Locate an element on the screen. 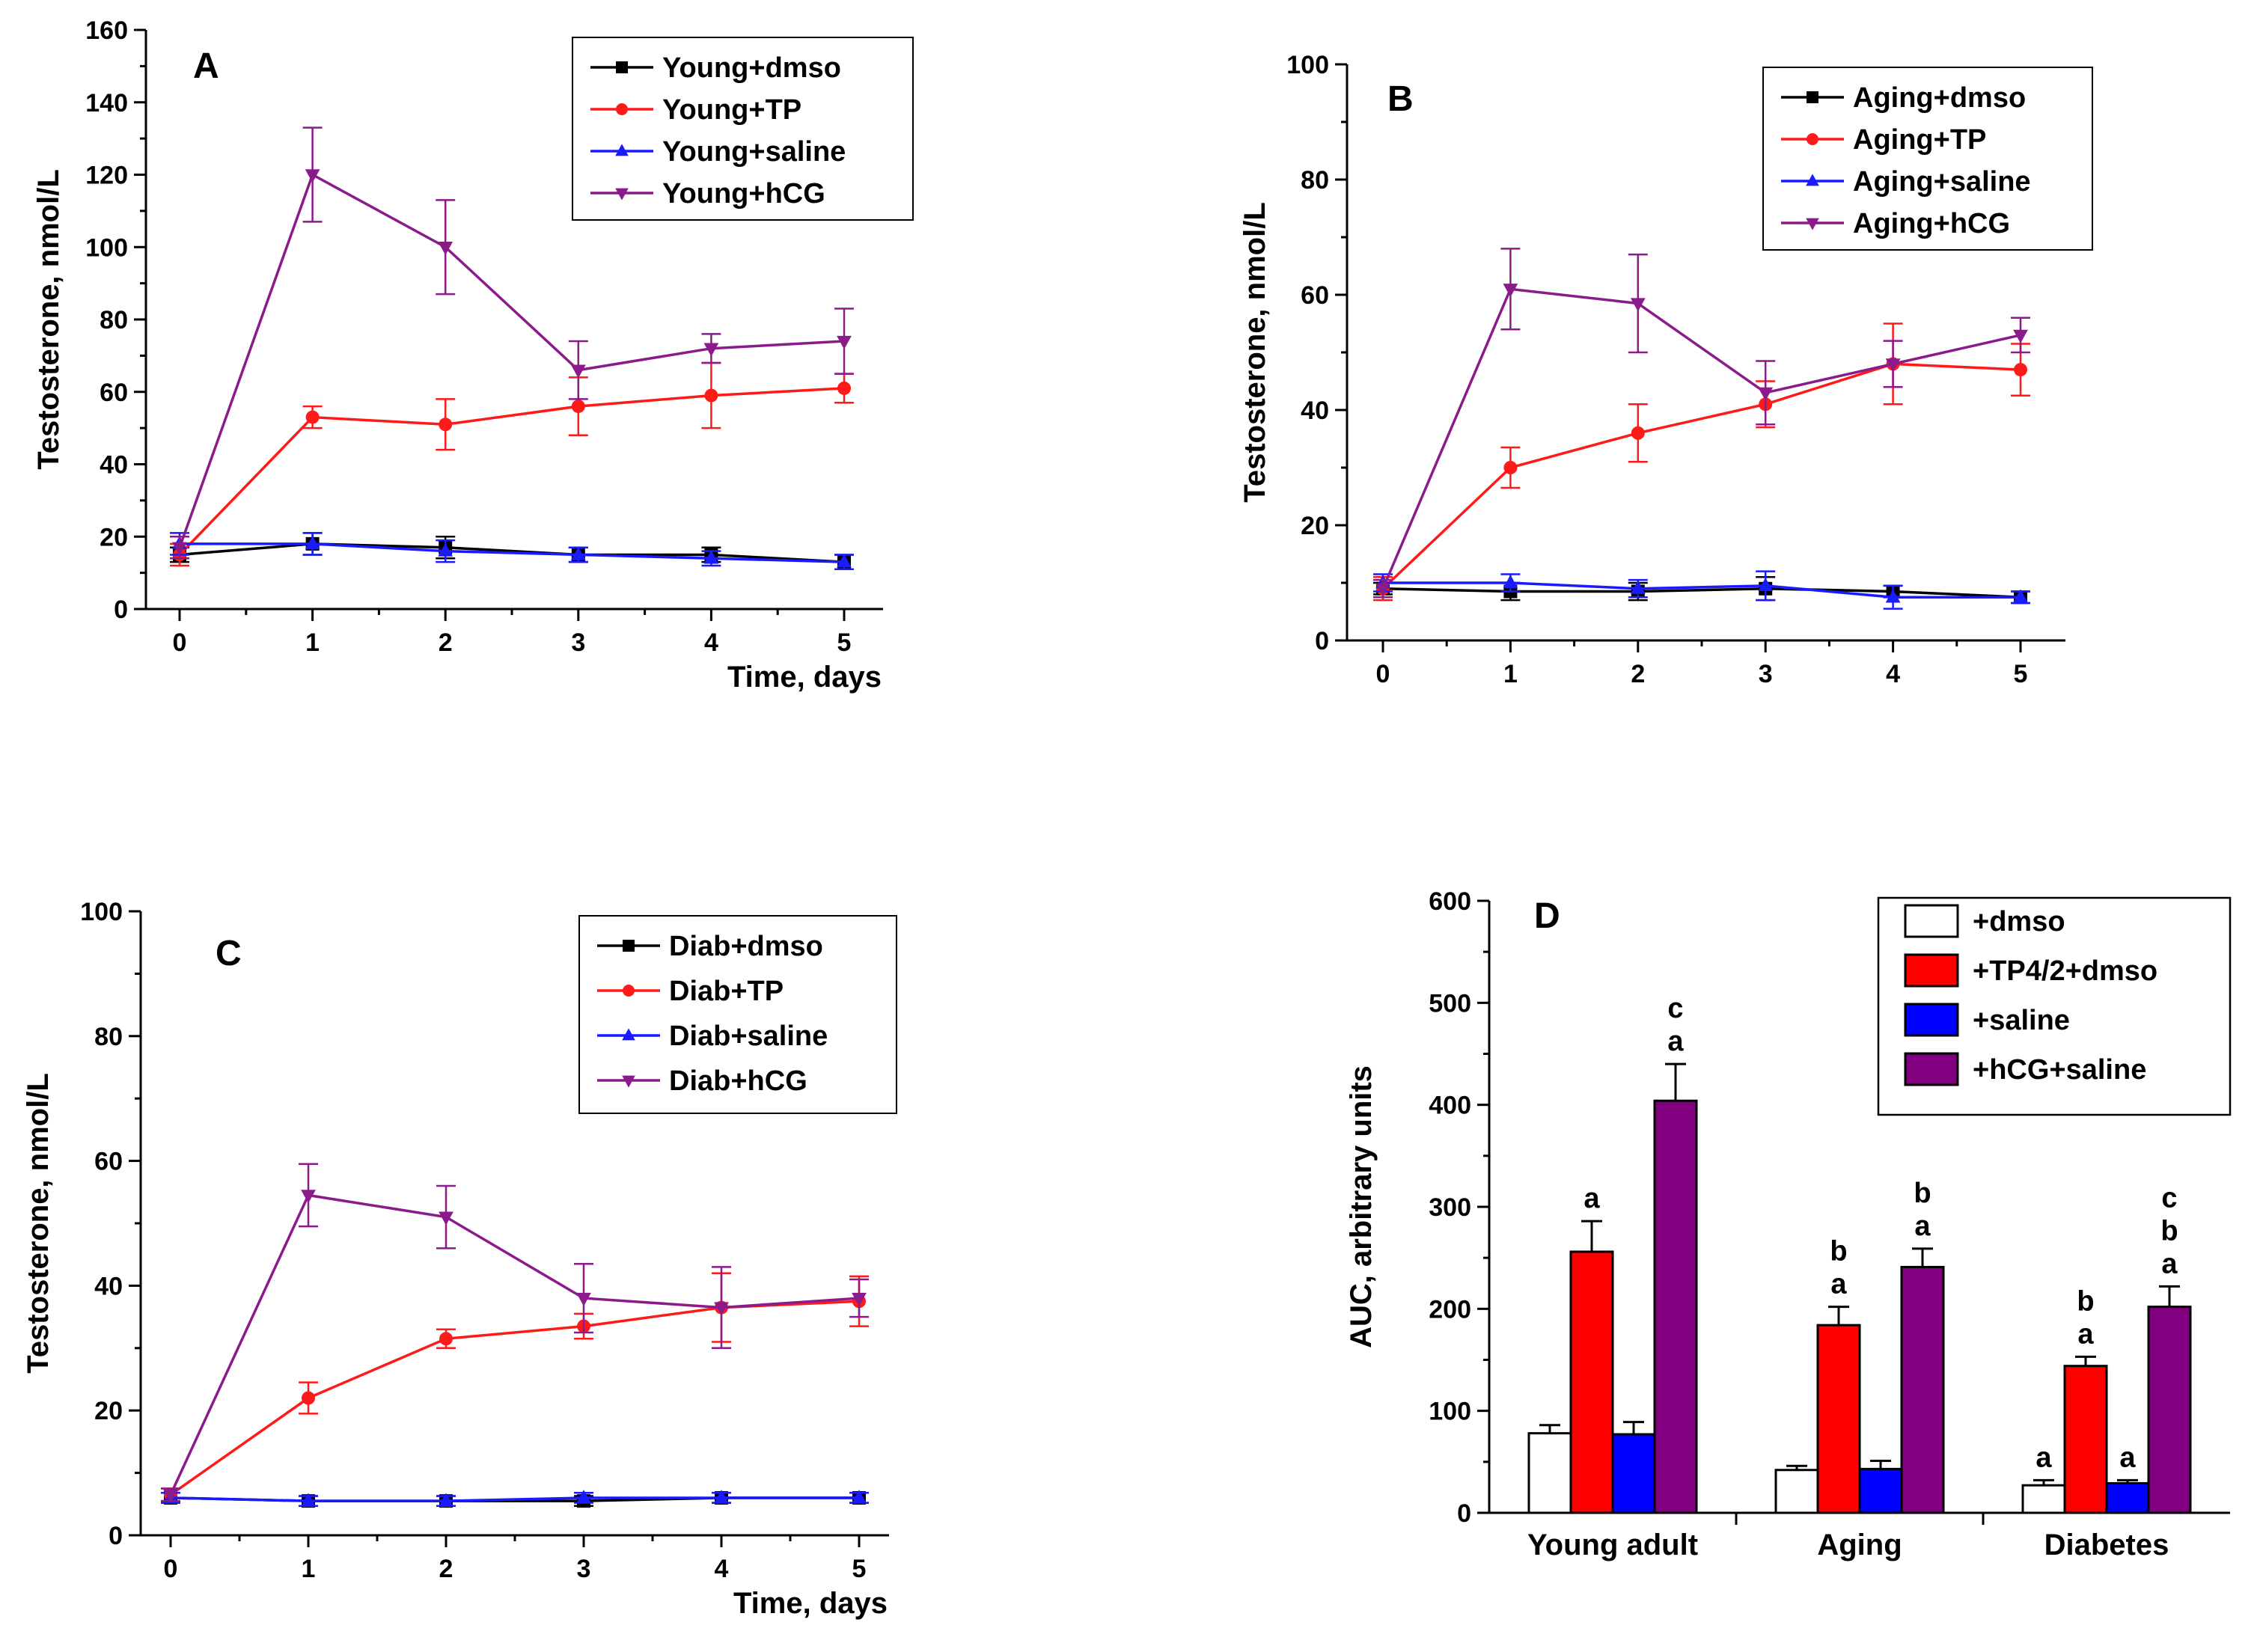 The height and width of the screenshot is (1652, 2263). chart-d-y-tick-label: 500 is located at coordinates (1450, 1003).